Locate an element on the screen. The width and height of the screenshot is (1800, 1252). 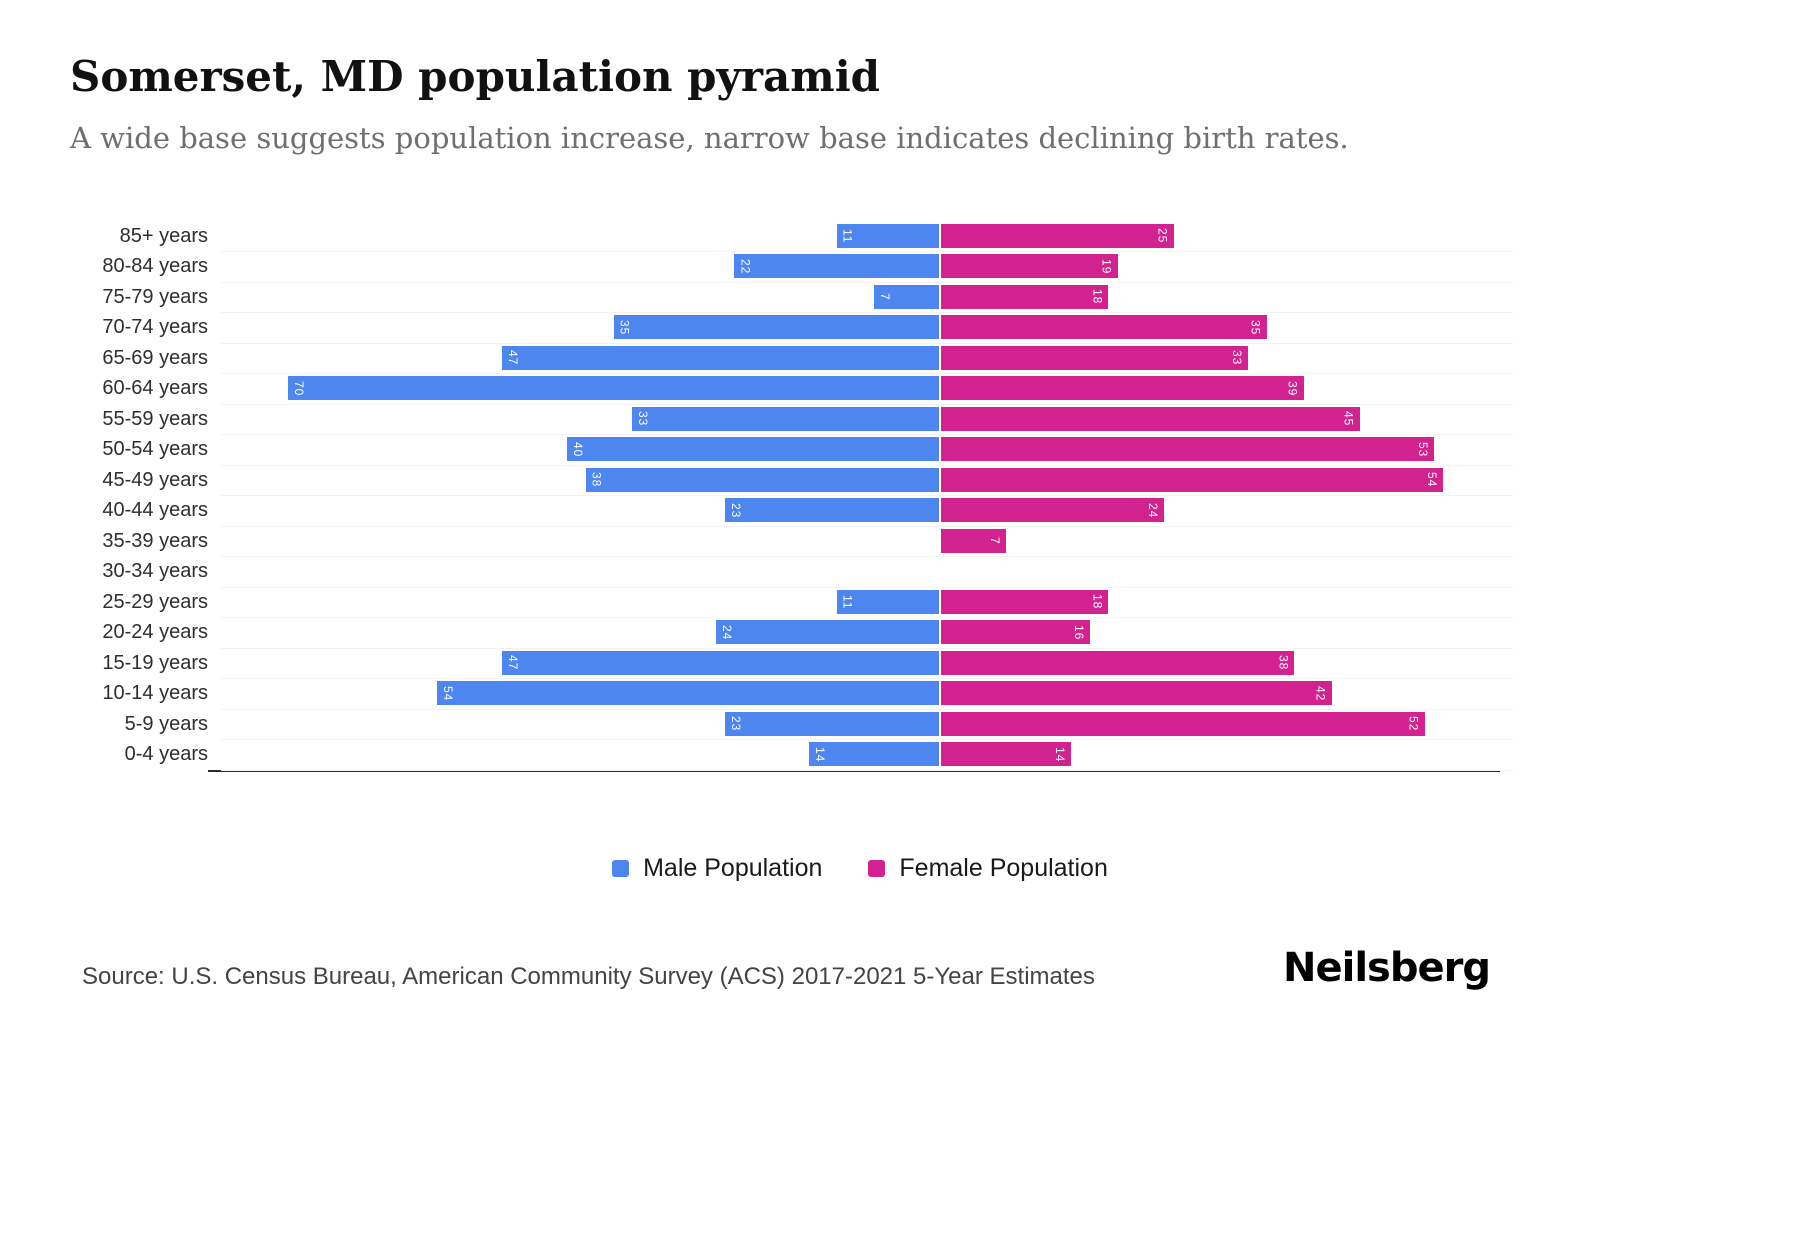
female-bar: 35 is located at coordinates (1104, 327).